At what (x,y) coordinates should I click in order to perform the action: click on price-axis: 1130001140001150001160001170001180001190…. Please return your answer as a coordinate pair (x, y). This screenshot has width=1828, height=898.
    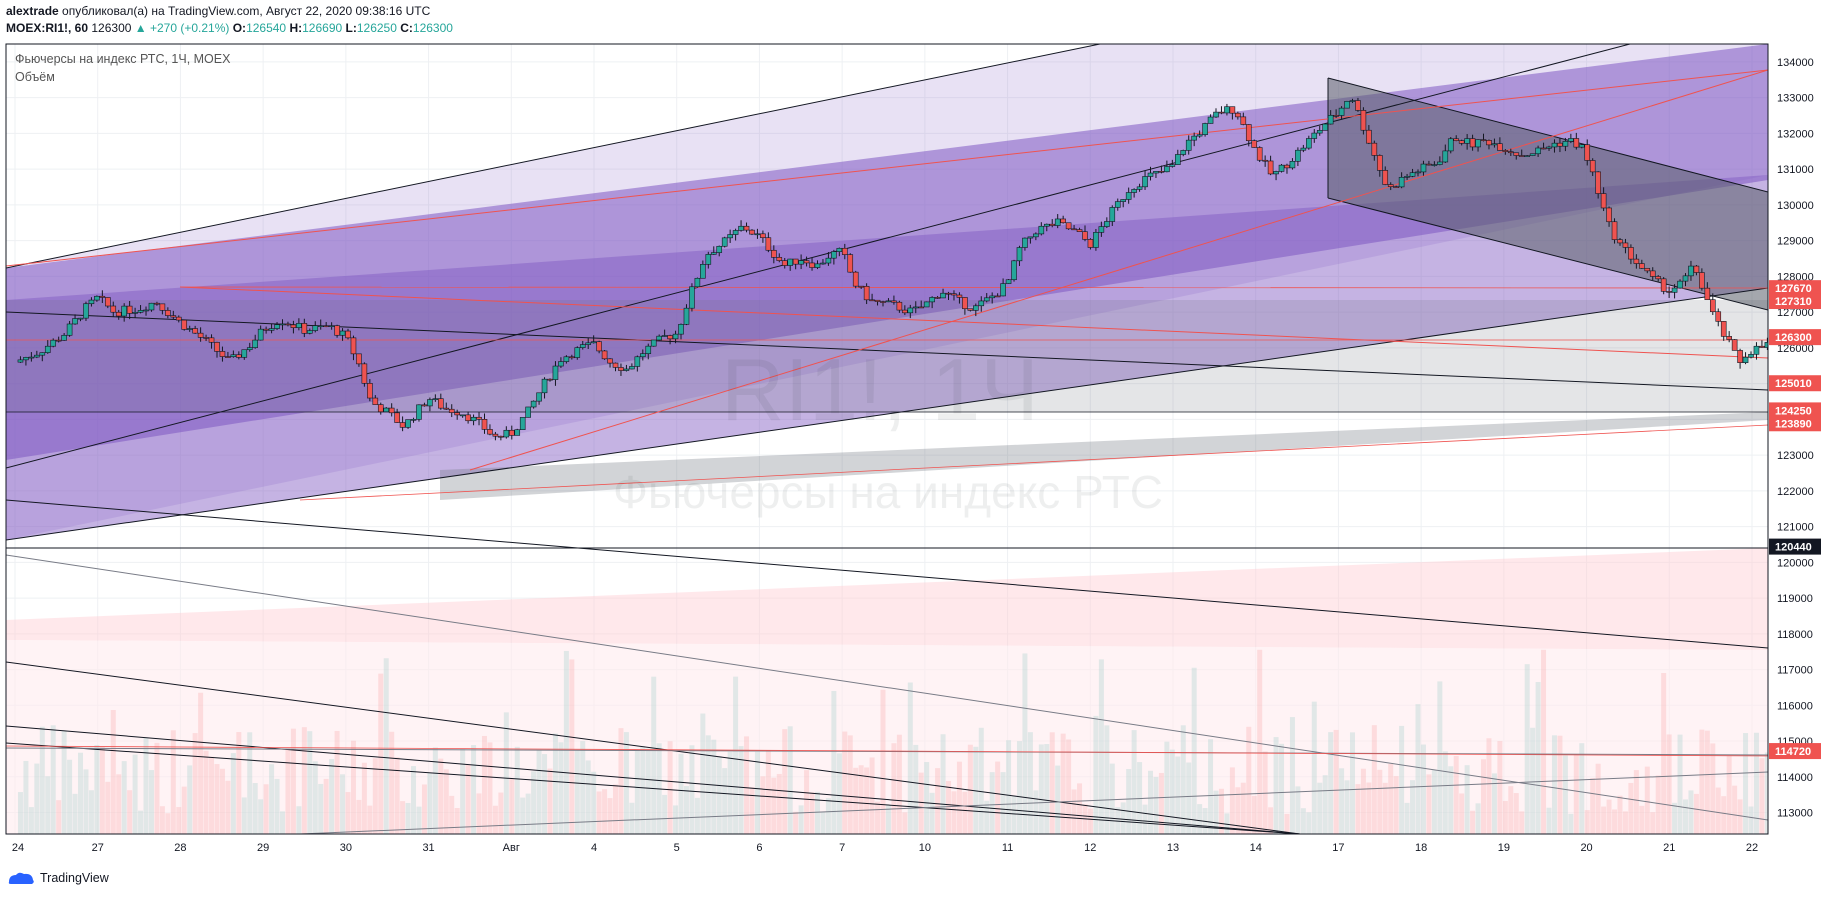
    Looking at the image, I should click on (1790, 439).